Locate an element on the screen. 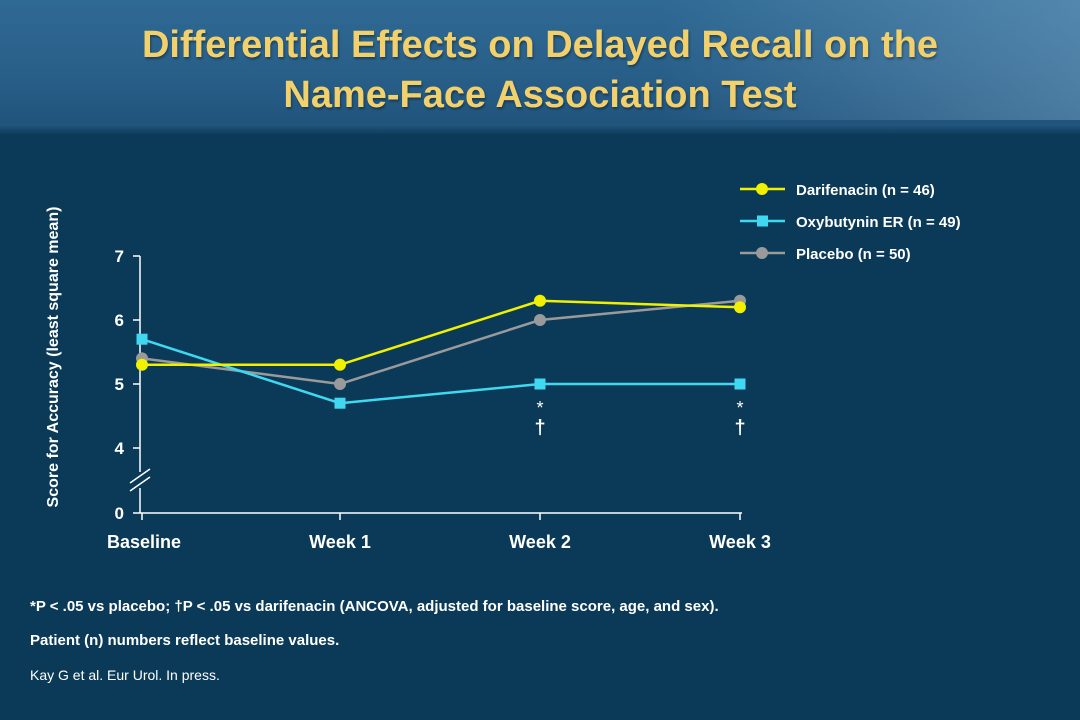 This screenshot has height=720, width=1080. x-tick-label: Week 3 is located at coordinates (740, 542).